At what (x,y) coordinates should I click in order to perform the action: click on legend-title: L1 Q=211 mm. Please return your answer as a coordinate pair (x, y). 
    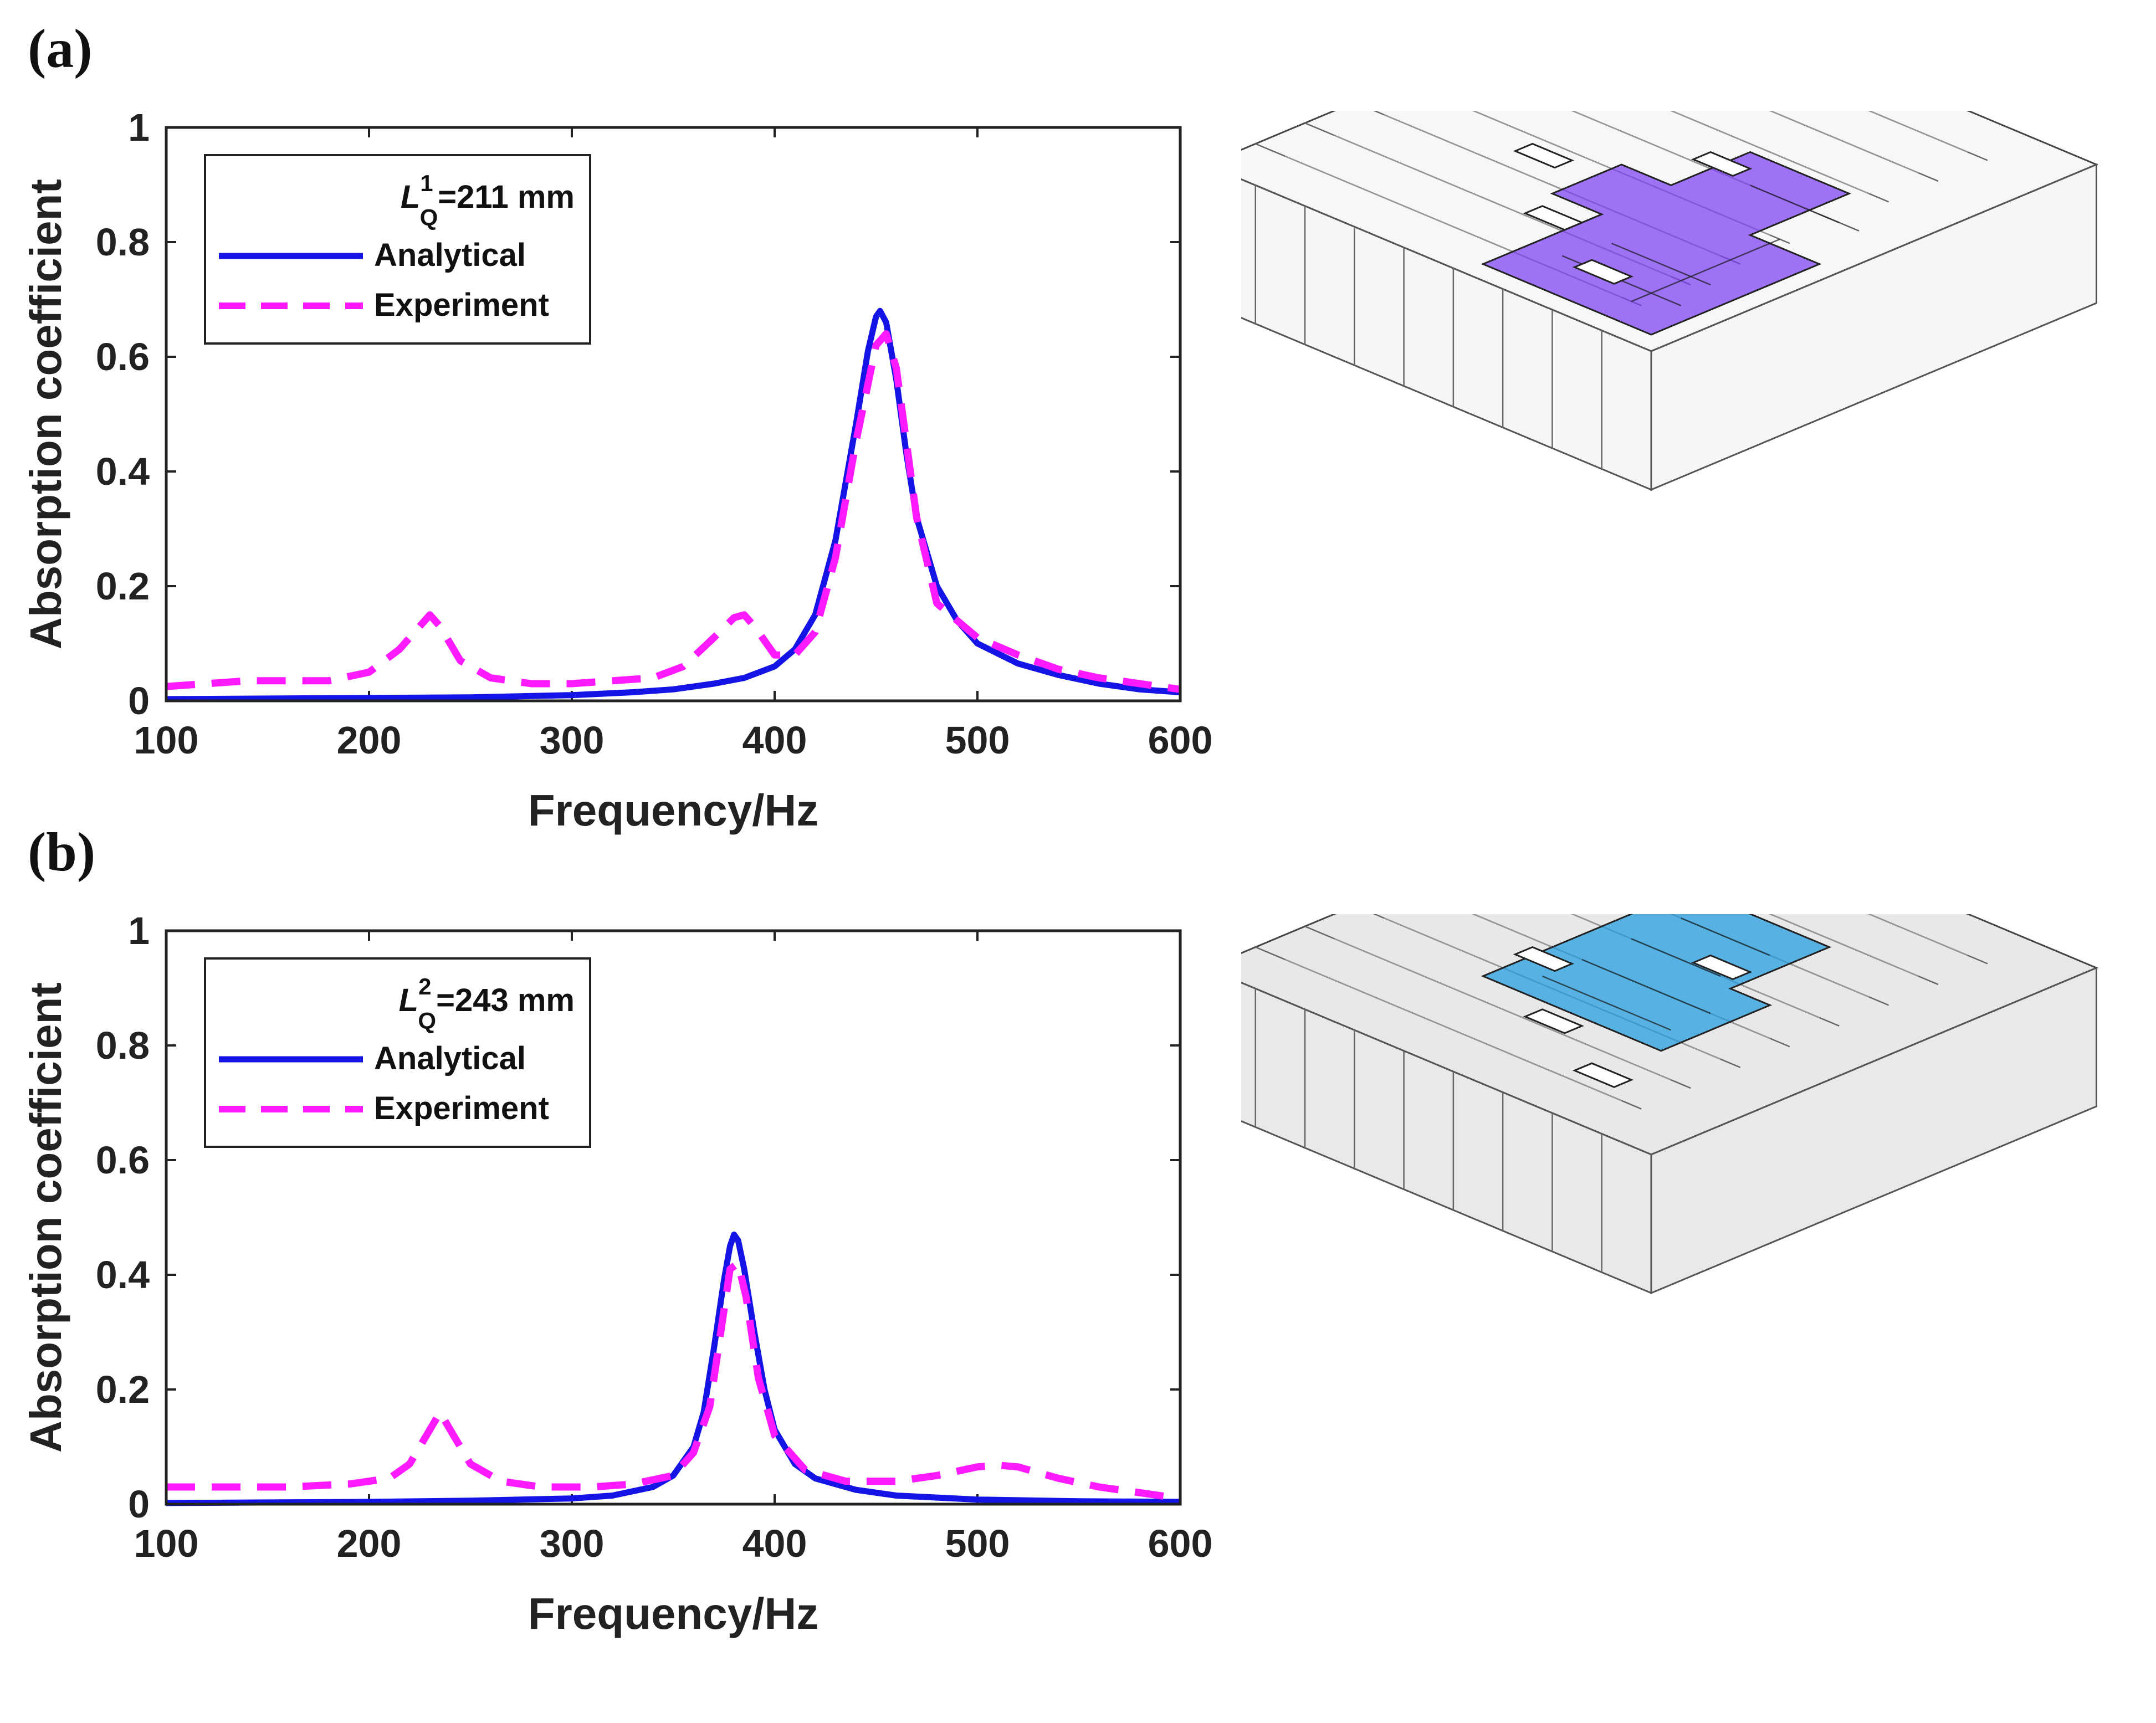
    Looking at the image, I should click on (488, 200).